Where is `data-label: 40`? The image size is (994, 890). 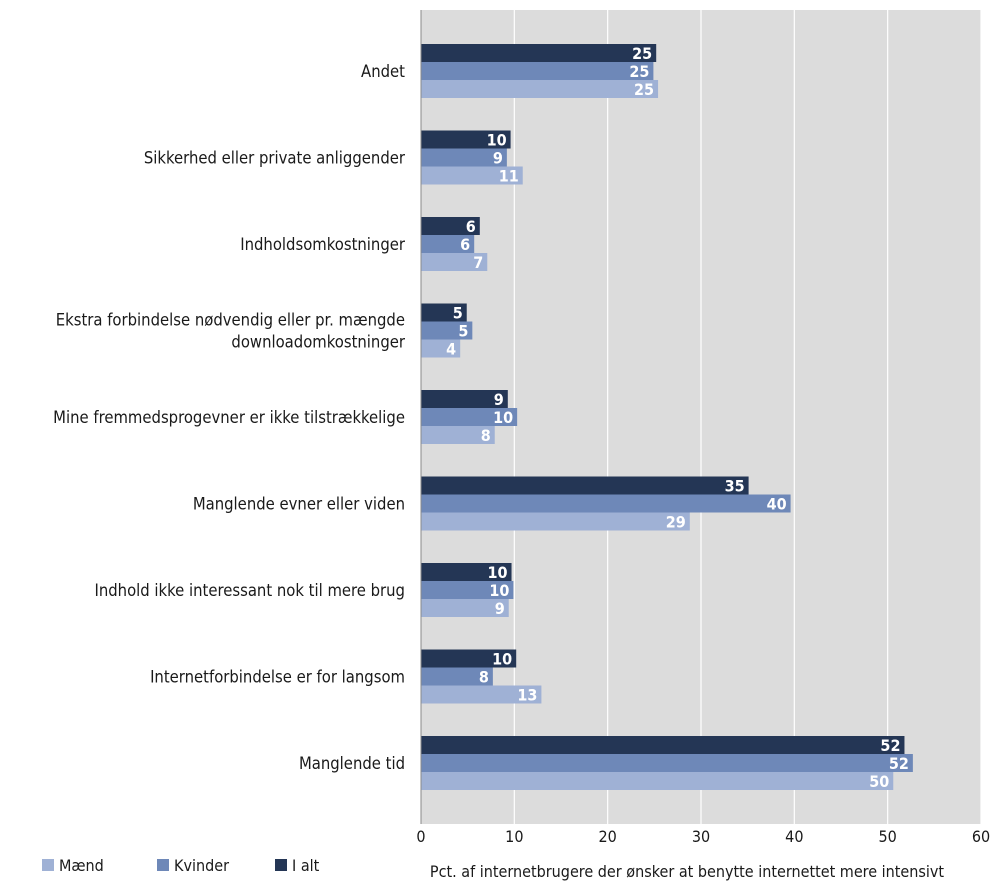
data-label: 40 is located at coordinates (777, 504).